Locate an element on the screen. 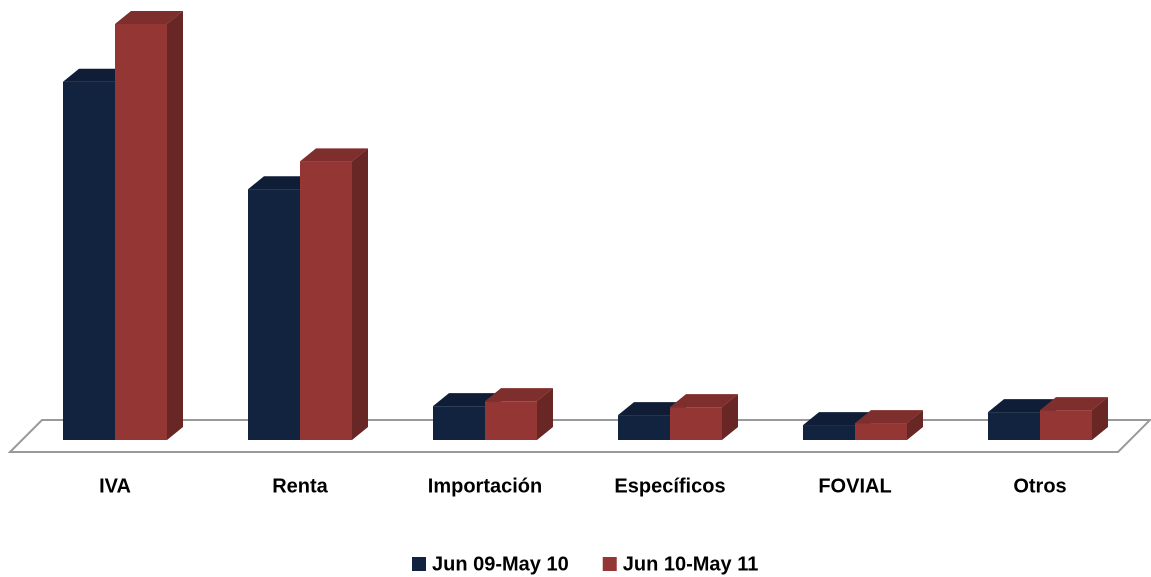 The height and width of the screenshot is (577, 1151). x-tick-label: Otros is located at coordinates (1039, 486).